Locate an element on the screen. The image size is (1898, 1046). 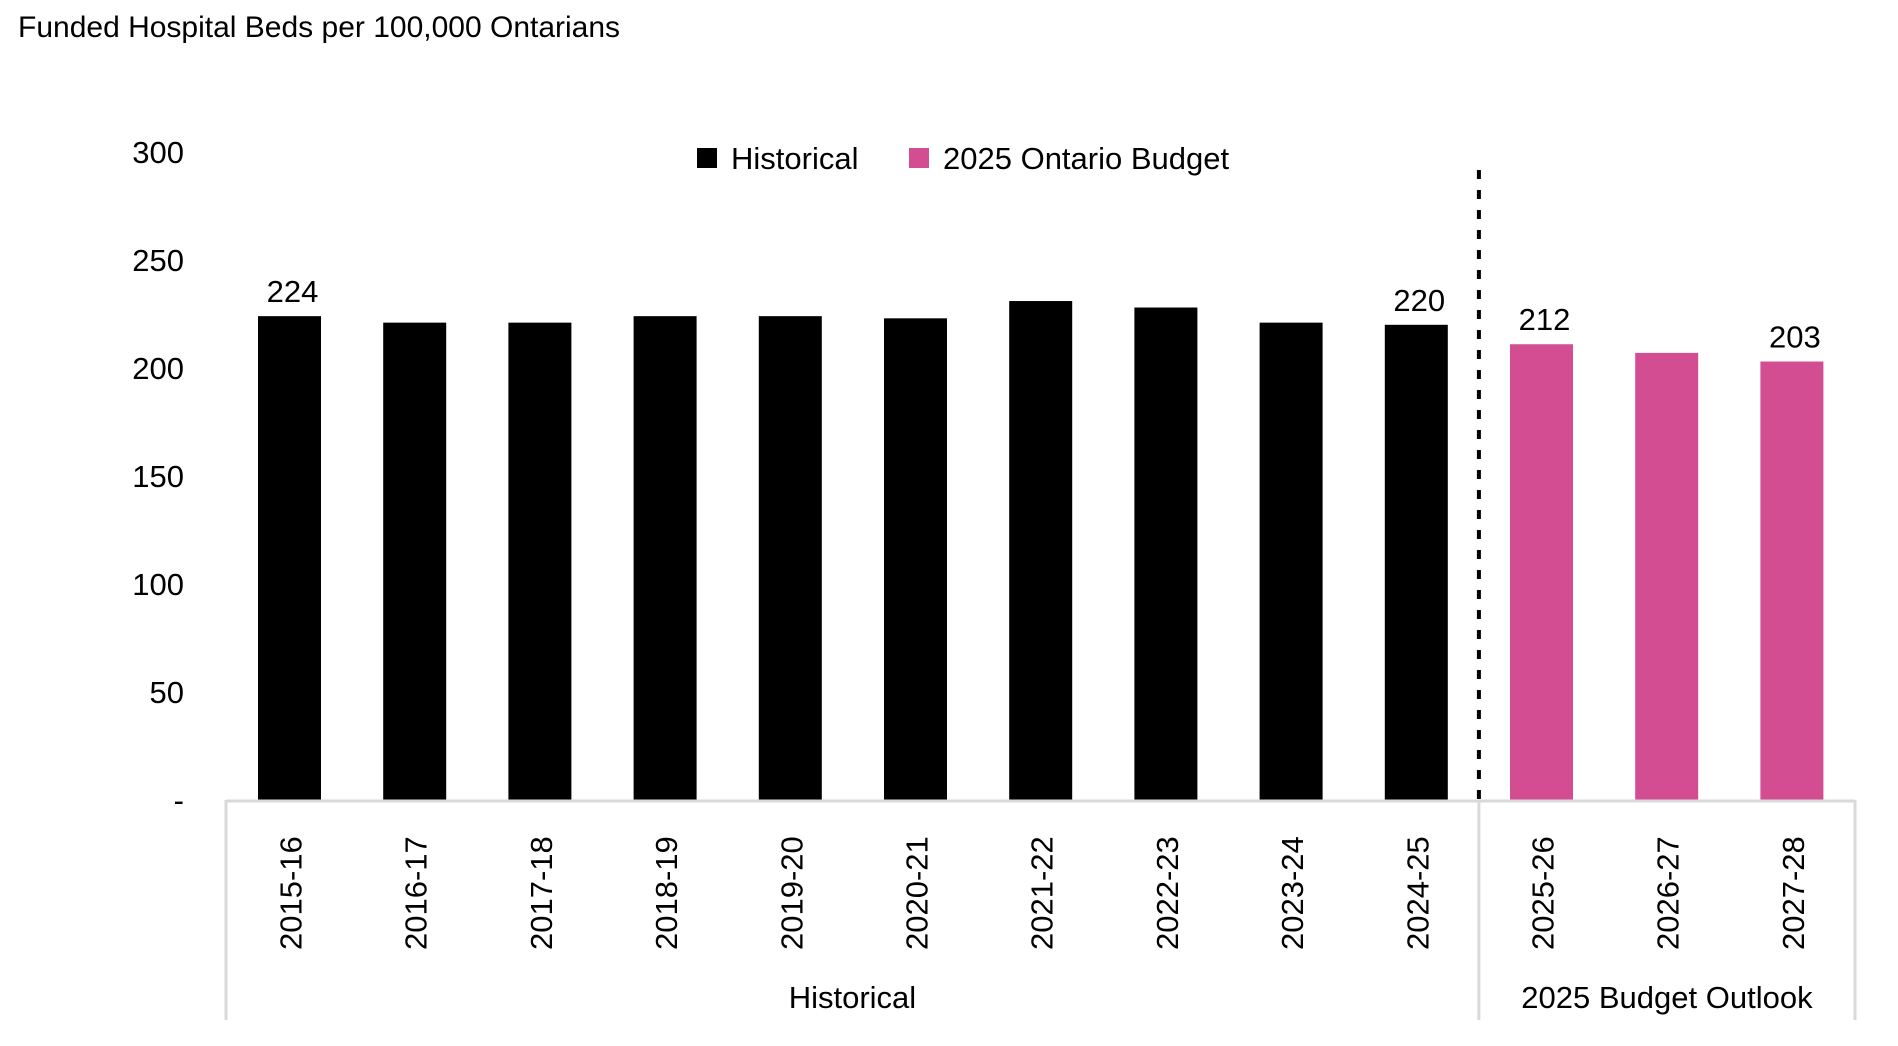
data-label-2024-25: 220 is located at coordinates (1419, 300).